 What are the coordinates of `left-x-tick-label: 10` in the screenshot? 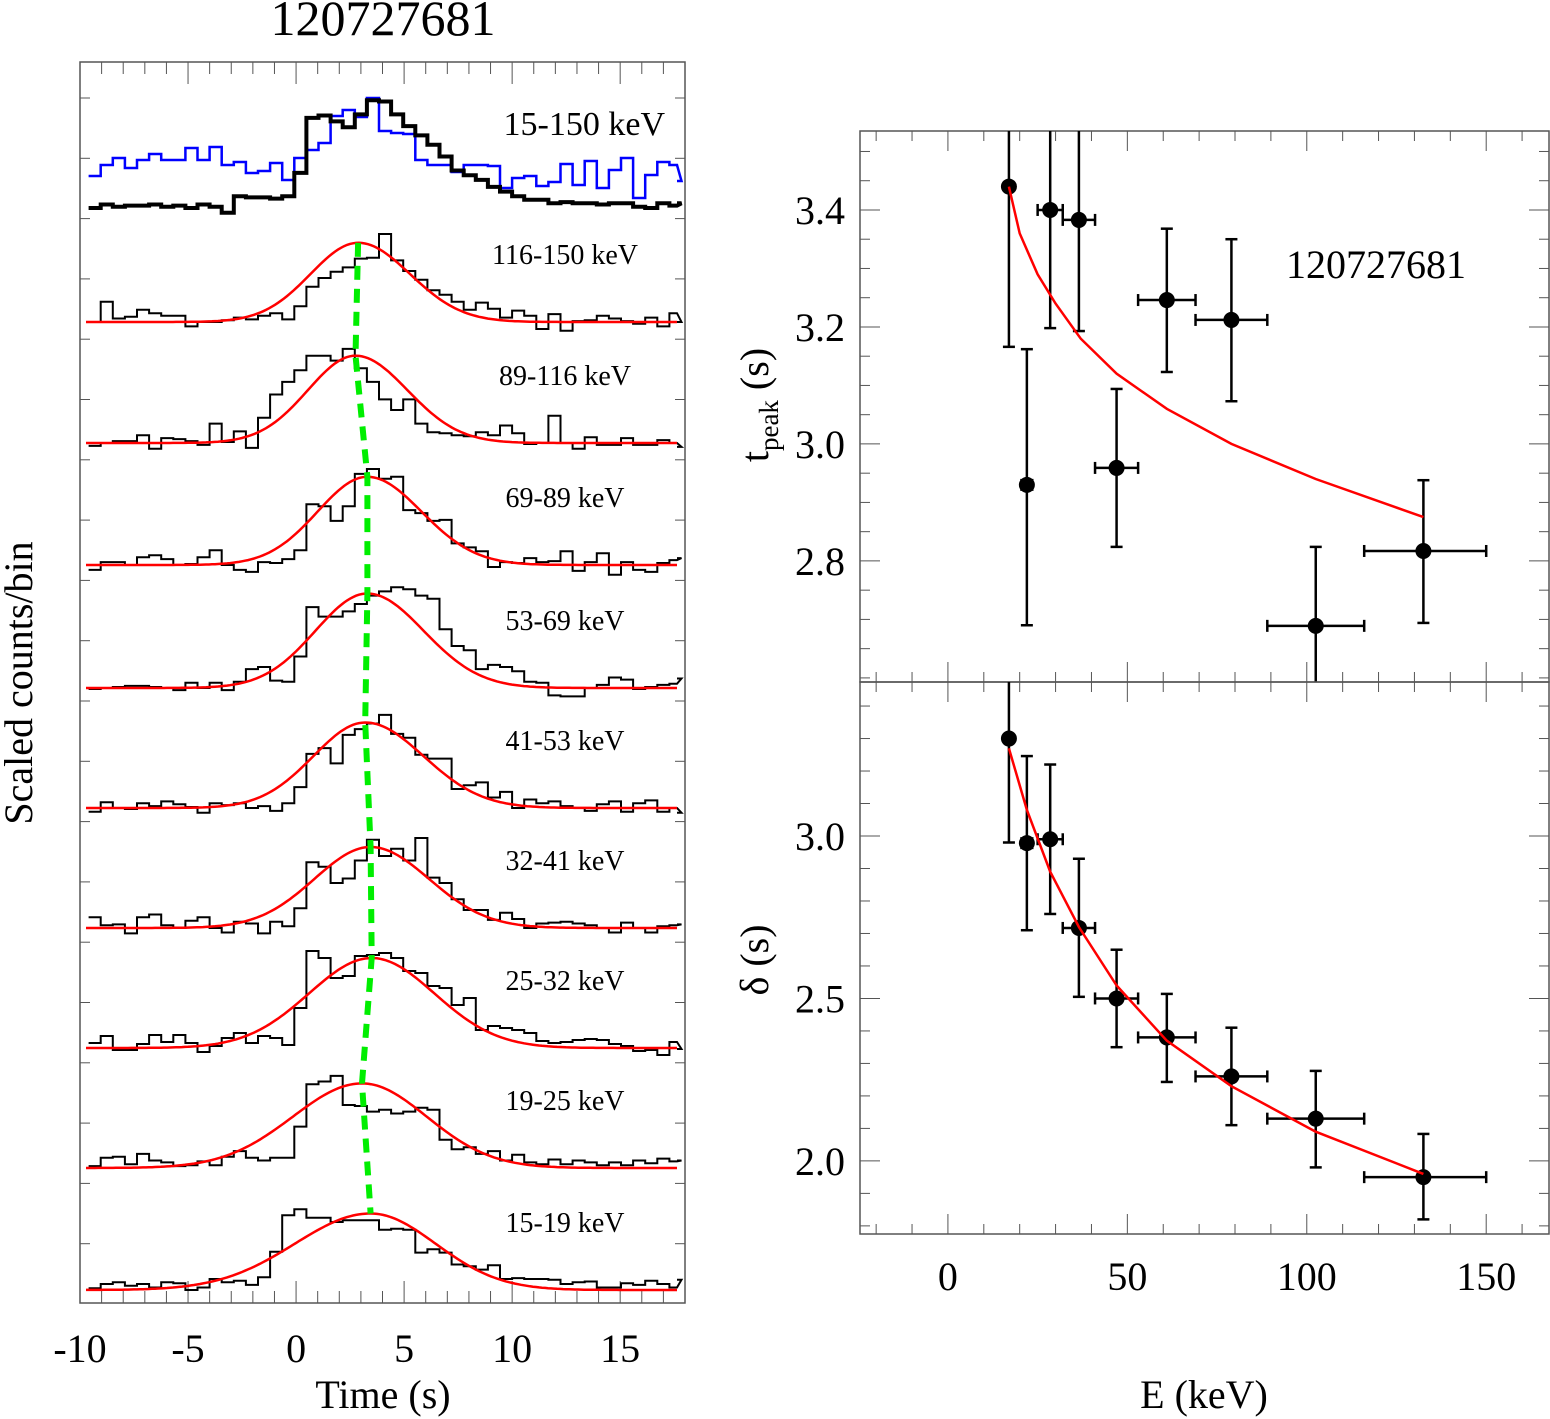 It's located at (512, 1348).